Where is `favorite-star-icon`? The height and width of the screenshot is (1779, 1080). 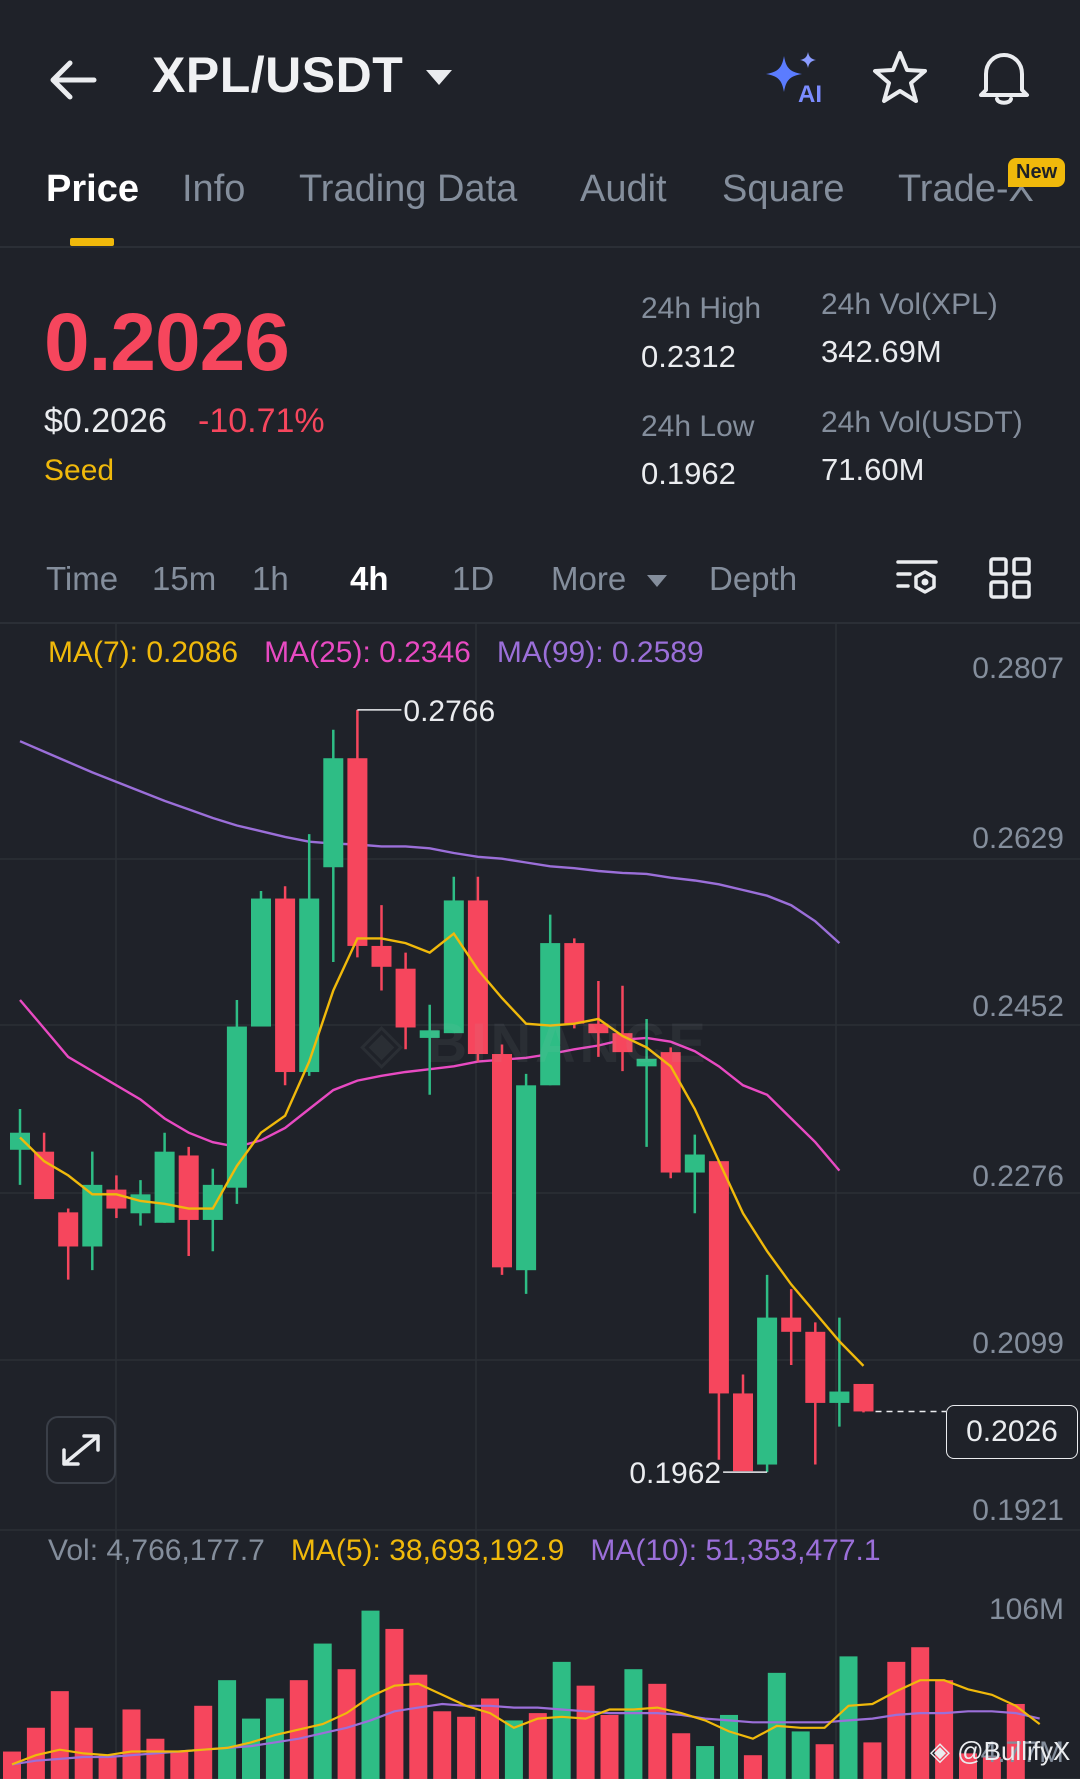
favorite-star-icon is located at coordinates (900, 78).